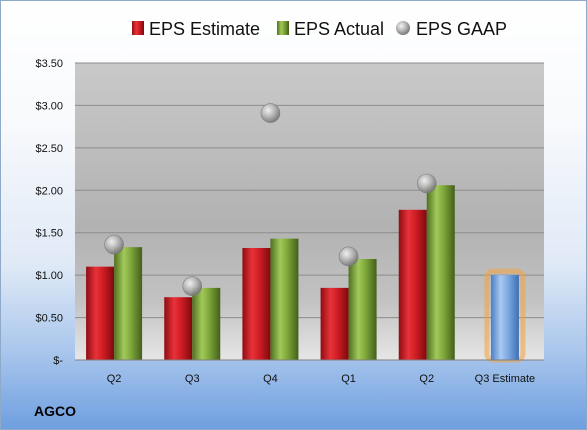  I want to click on y-tick-label: $2.50, so click(49, 149).